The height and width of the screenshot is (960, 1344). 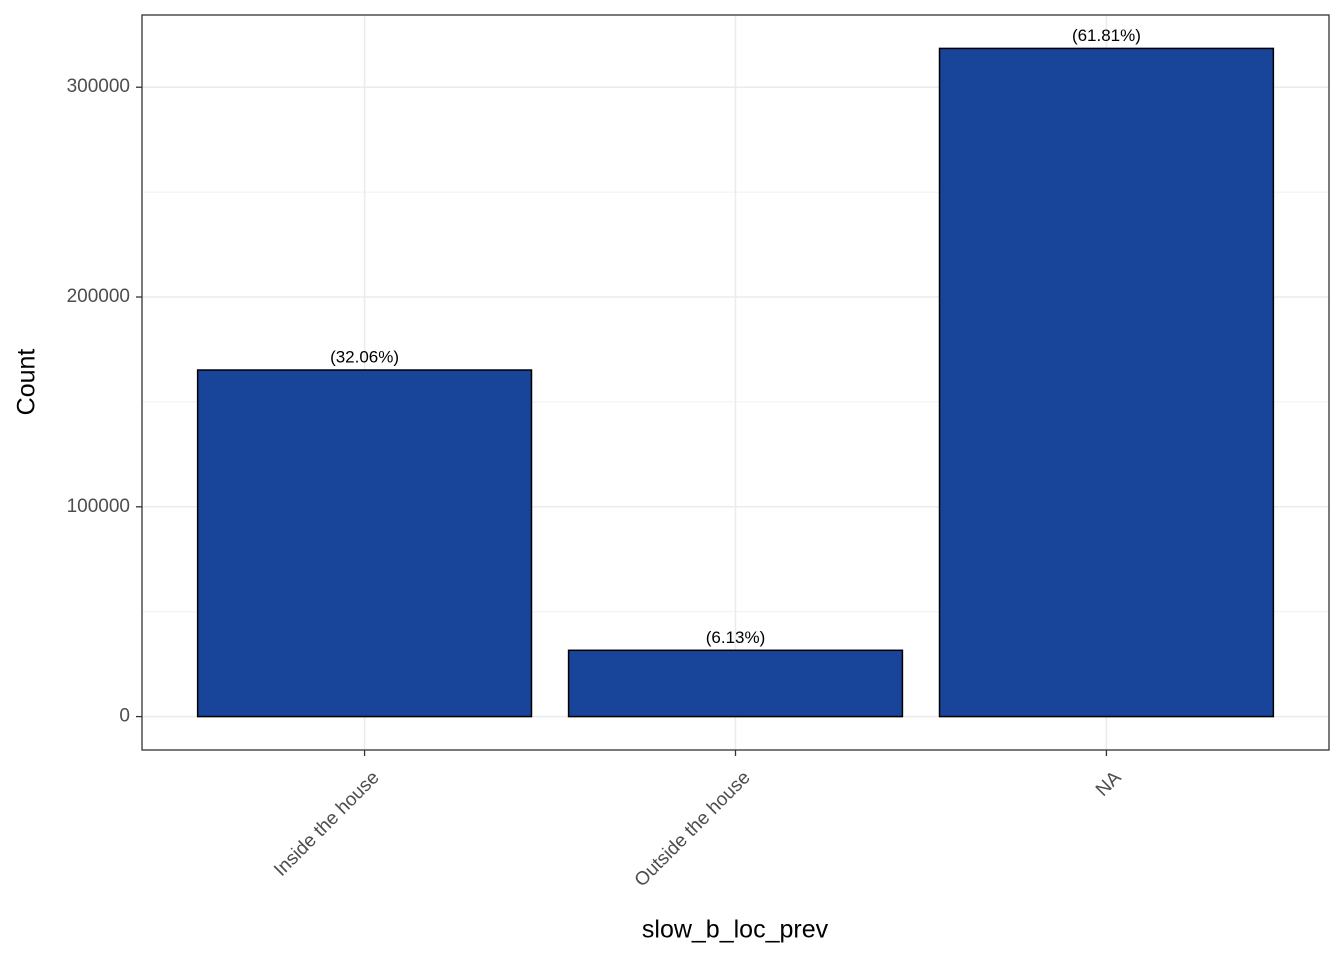 I want to click on y-tick-label: 0, so click(x=124, y=716).